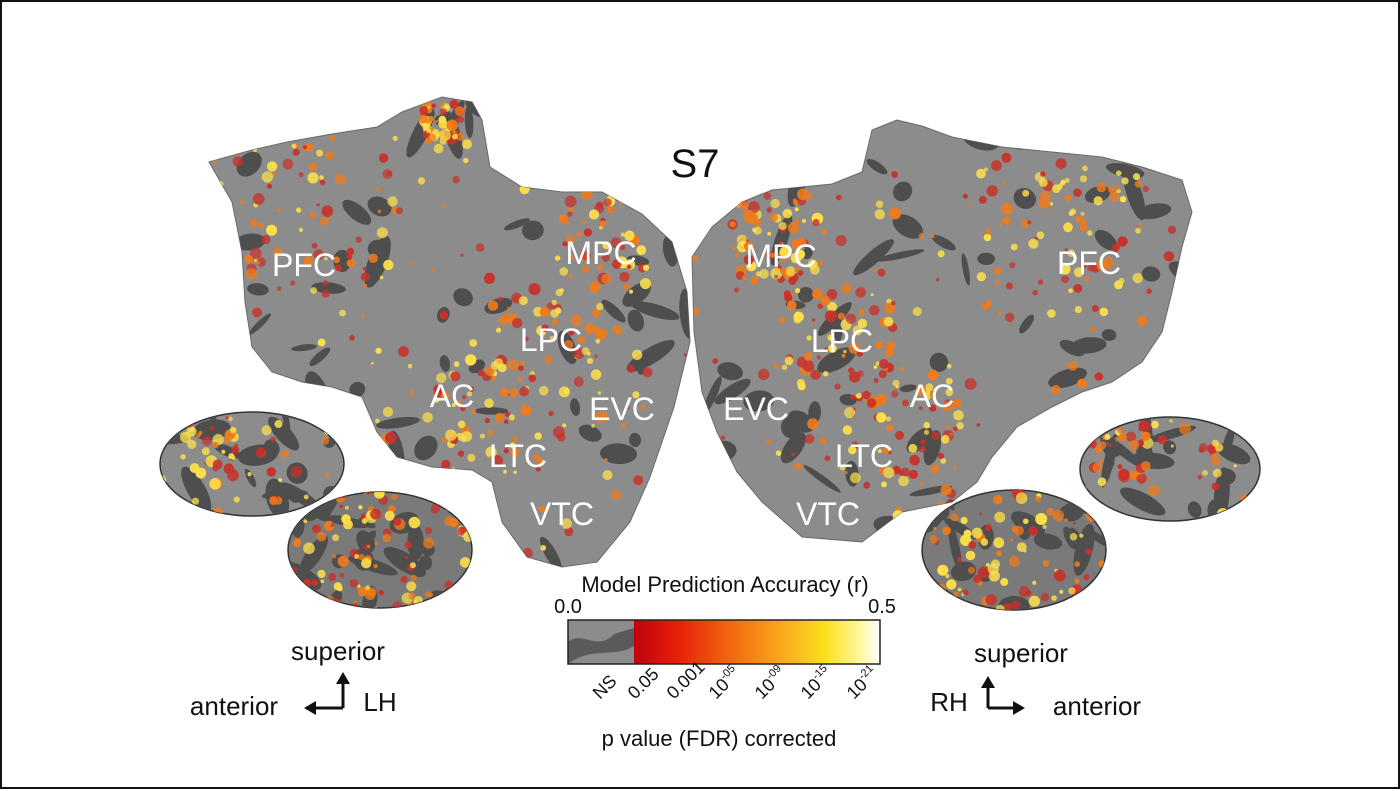  I want to click on lh-region-ltc: LTC, so click(518, 456).